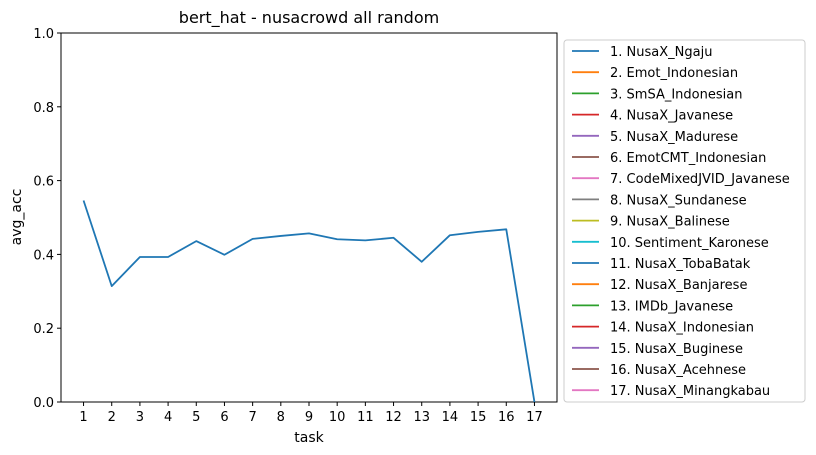 The height and width of the screenshot is (455, 816). What do you see at coordinates (661, 52) in the screenshot?
I see `legend-label: 1. NusaX_Ngaju` at bounding box center [661, 52].